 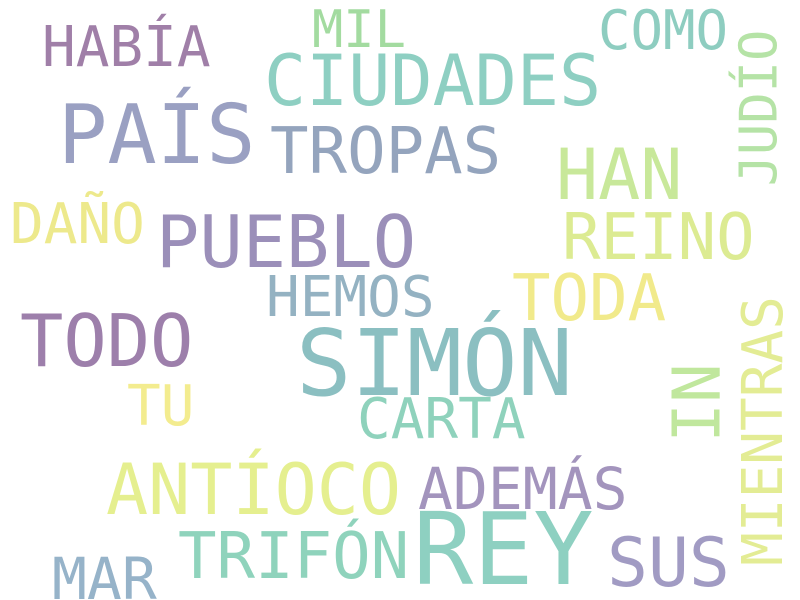 What do you see at coordinates (254, 490) in the screenshot?
I see `word-antioco: ANTÍOCO` at bounding box center [254, 490].